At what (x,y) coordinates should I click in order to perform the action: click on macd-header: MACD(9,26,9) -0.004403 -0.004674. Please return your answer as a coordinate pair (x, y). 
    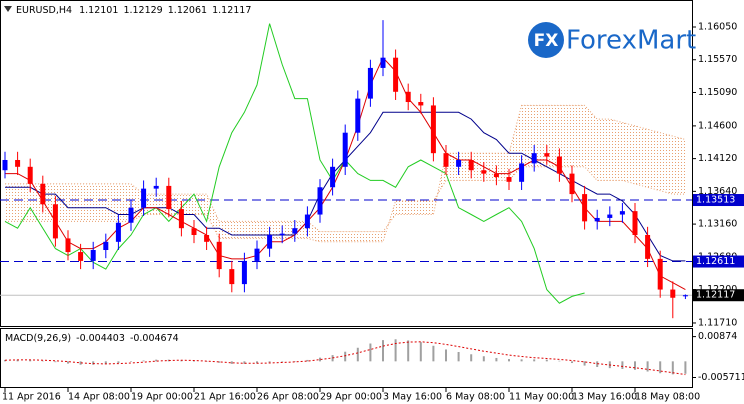
    Looking at the image, I should click on (92, 338).